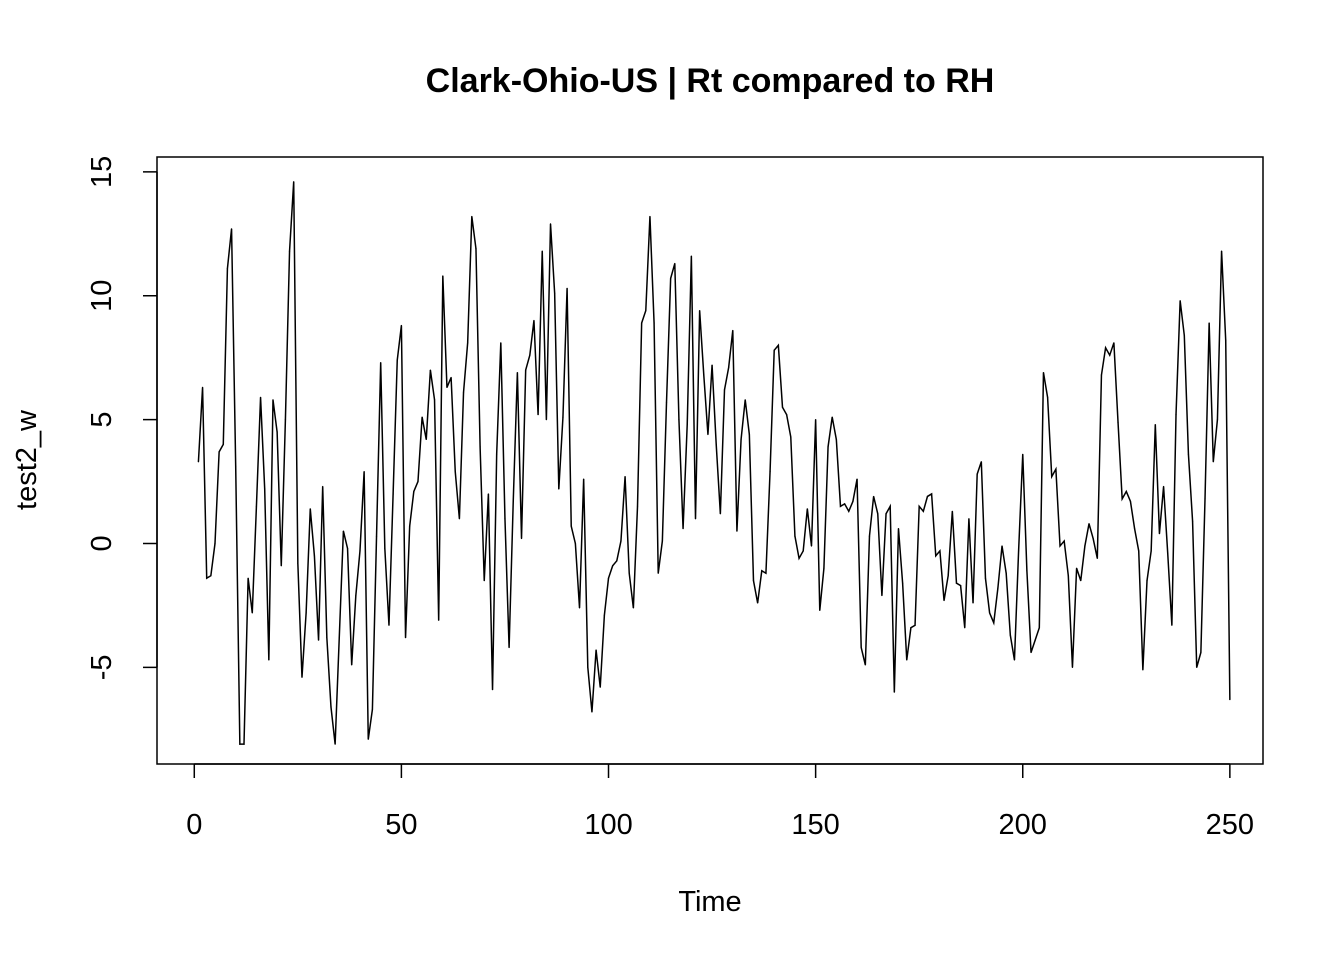  I want to click on x-tick-label: 50, so click(401, 825).